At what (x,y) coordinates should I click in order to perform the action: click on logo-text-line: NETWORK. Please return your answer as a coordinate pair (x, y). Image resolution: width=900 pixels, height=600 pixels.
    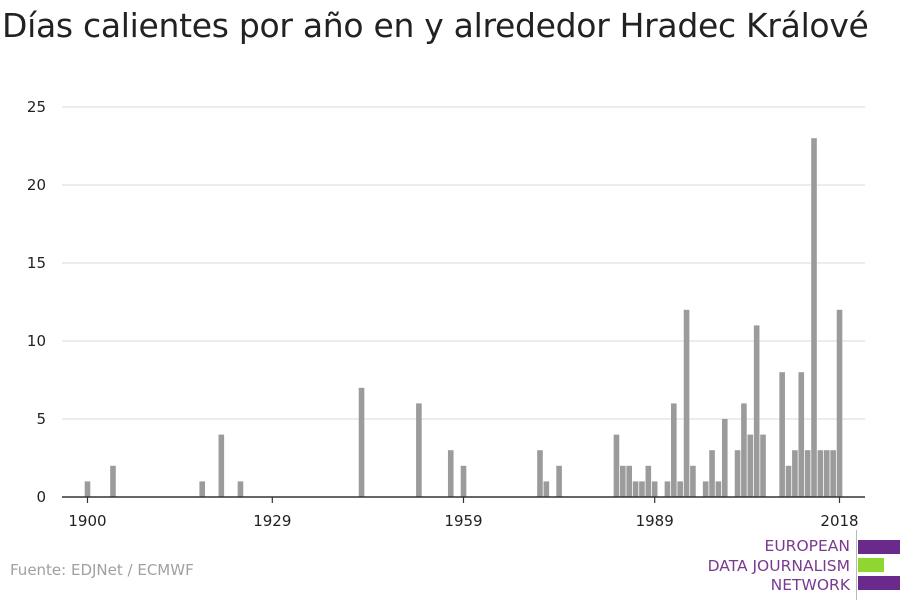
    Looking at the image, I should click on (810, 585).